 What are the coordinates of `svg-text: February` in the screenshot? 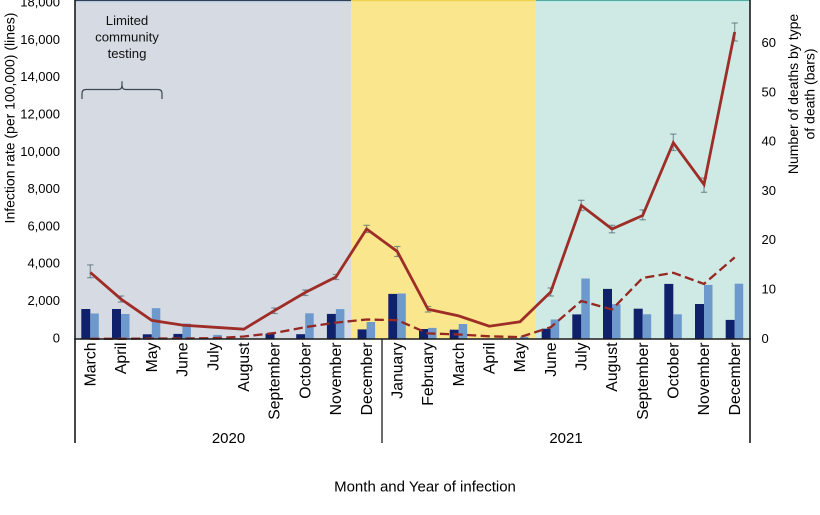 It's located at (428, 373).